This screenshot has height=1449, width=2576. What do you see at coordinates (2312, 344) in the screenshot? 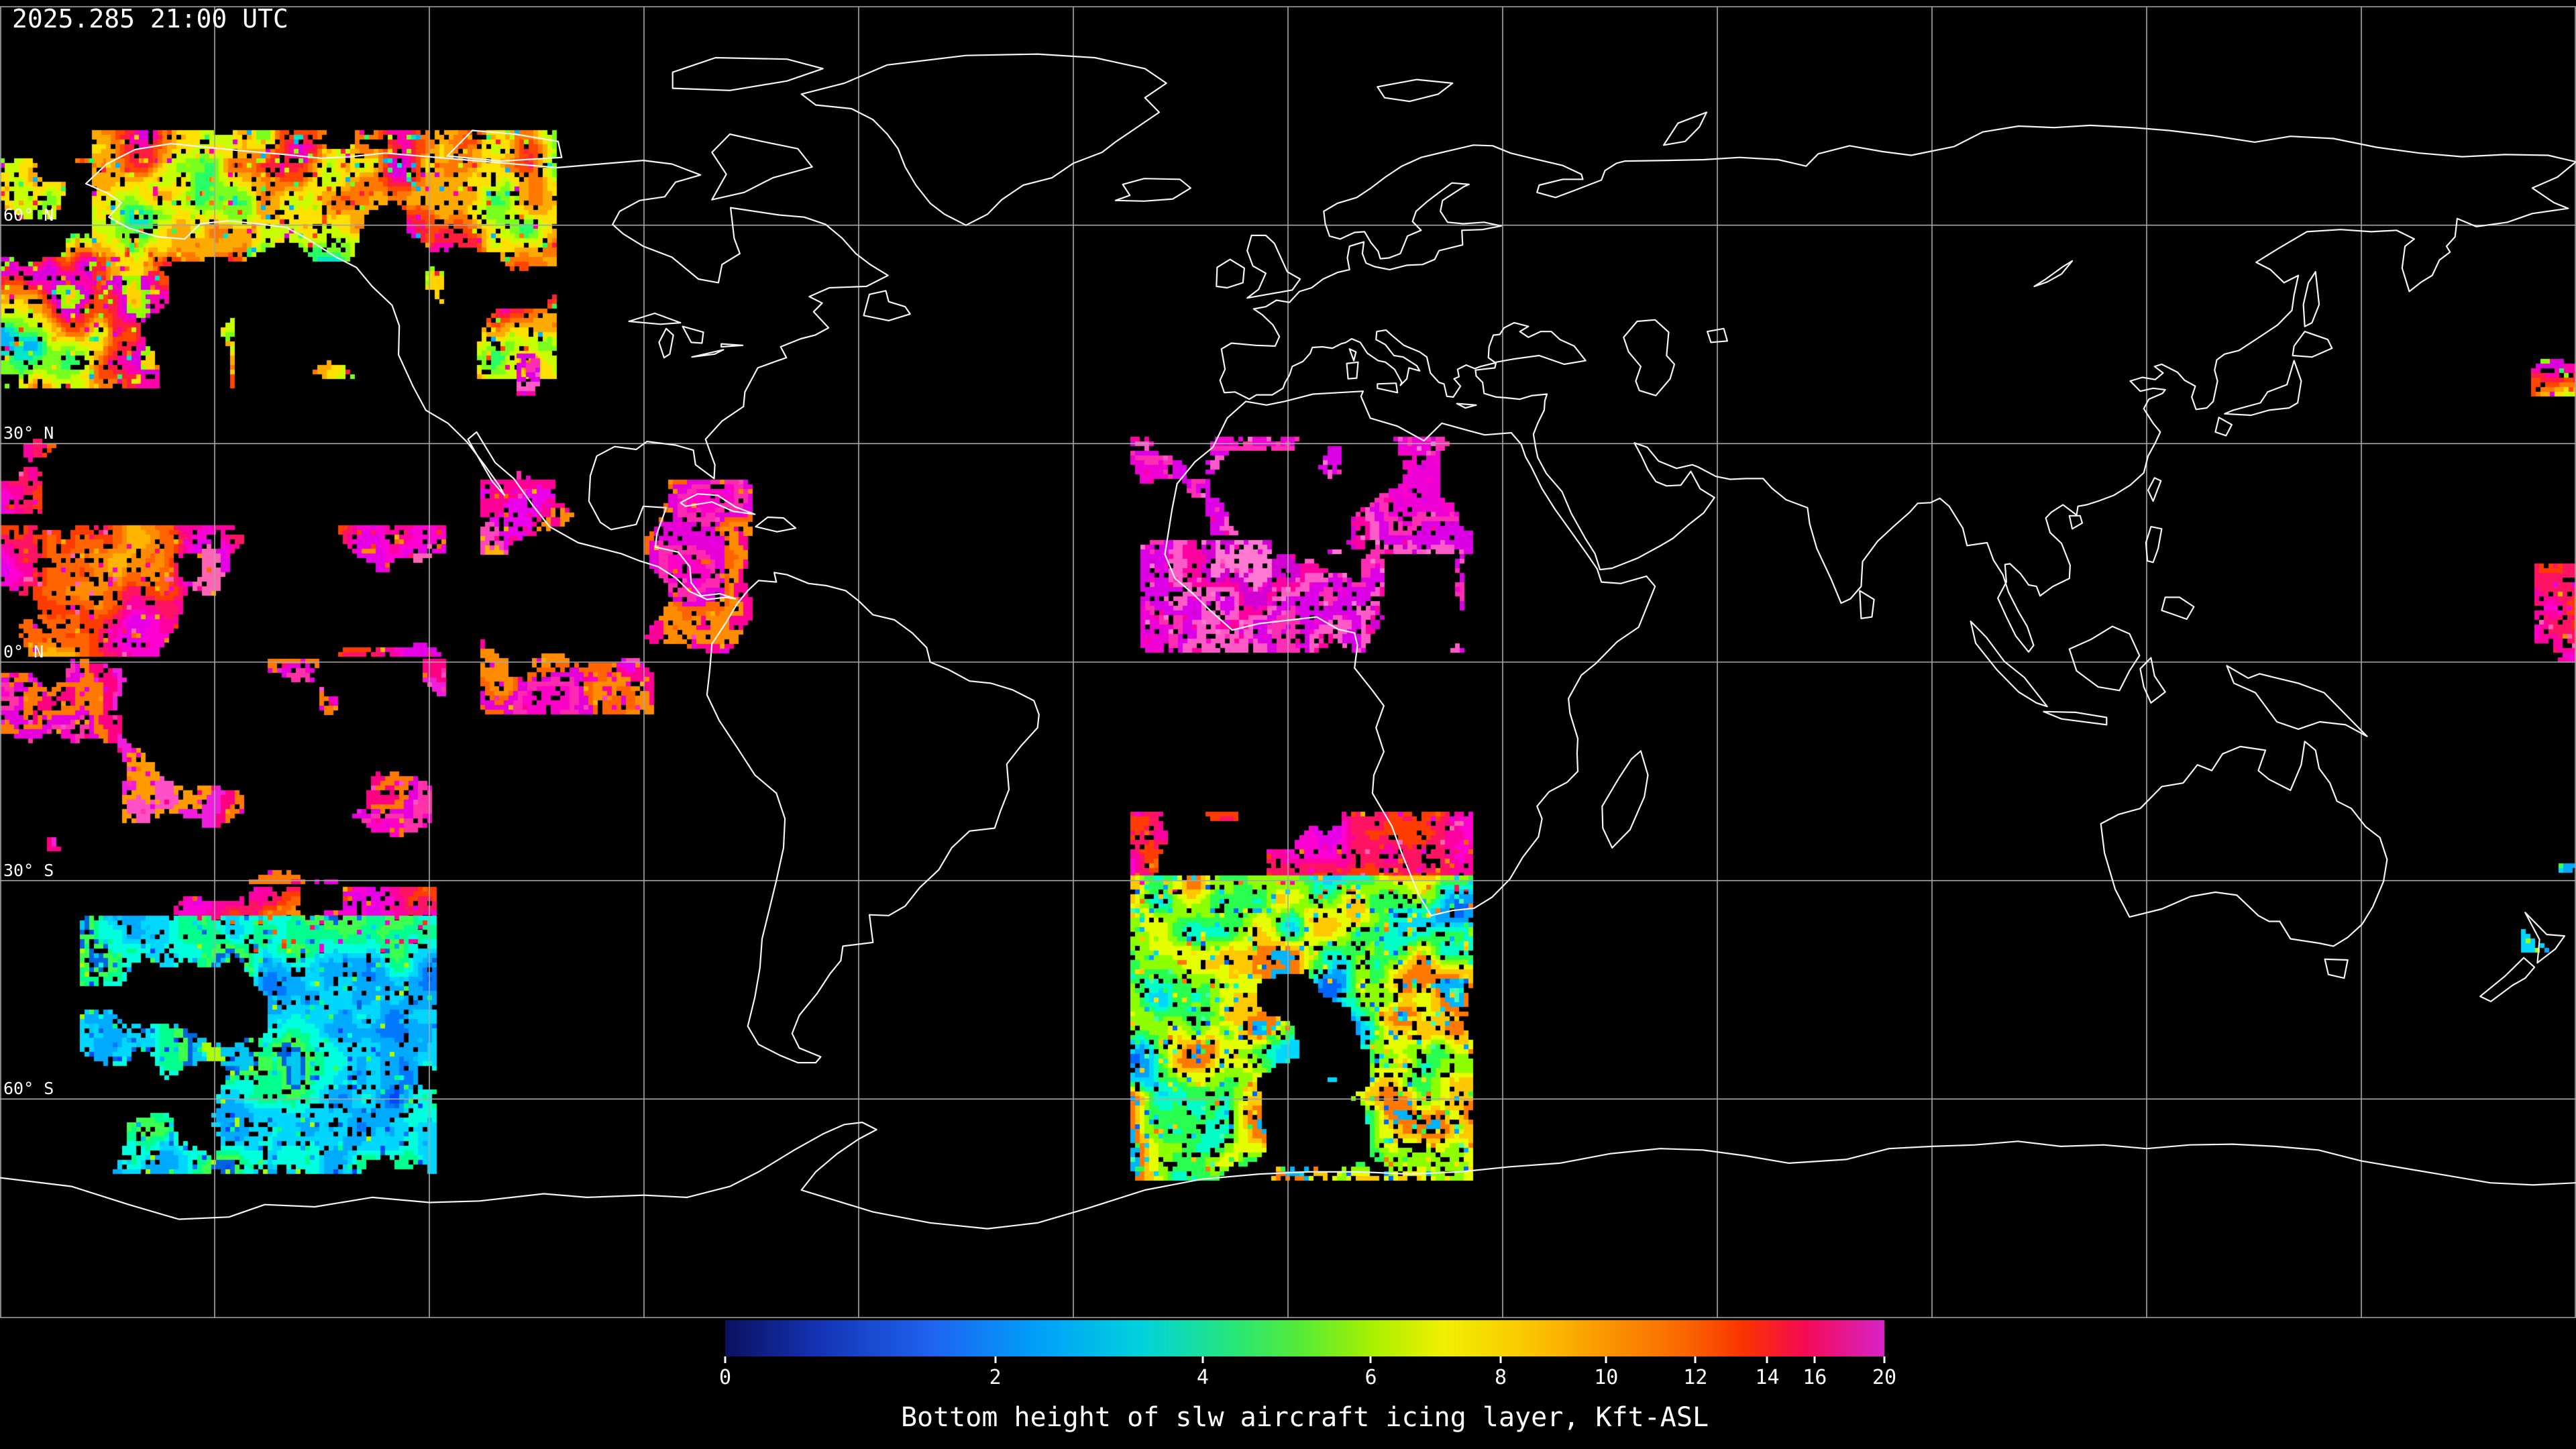
I see `coastline-hokkaido` at bounding box center [2312, 344].